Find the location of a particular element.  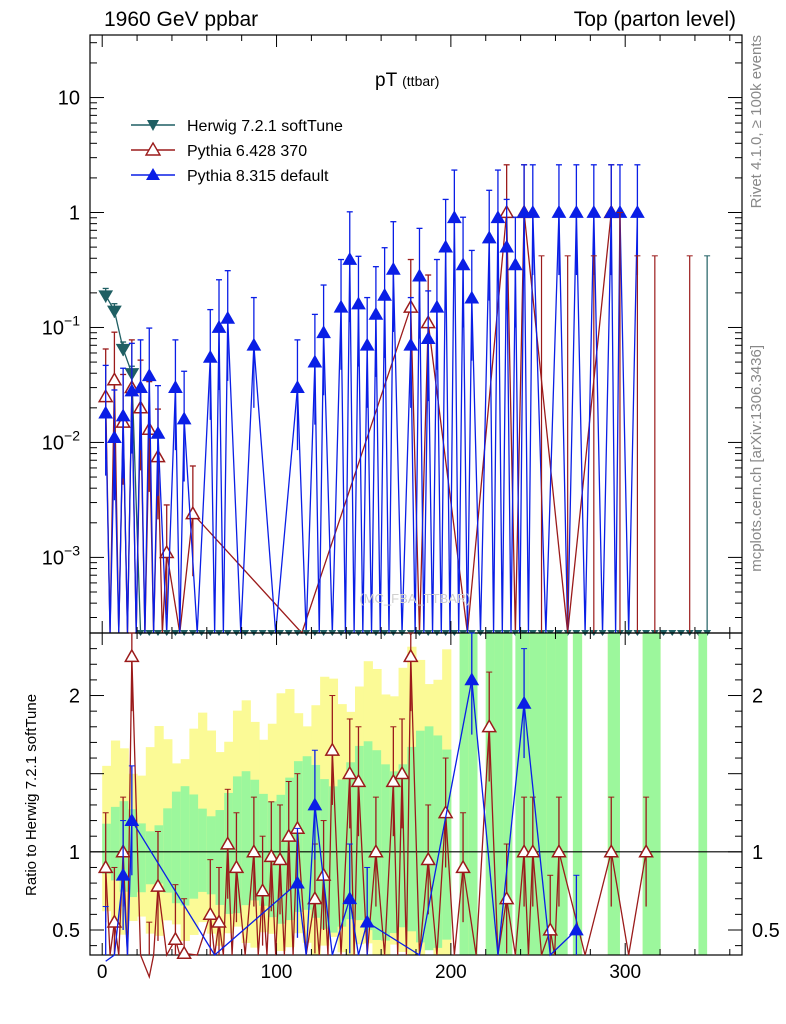

legend-marker-pythia8 is located at coordinates (153, 174).